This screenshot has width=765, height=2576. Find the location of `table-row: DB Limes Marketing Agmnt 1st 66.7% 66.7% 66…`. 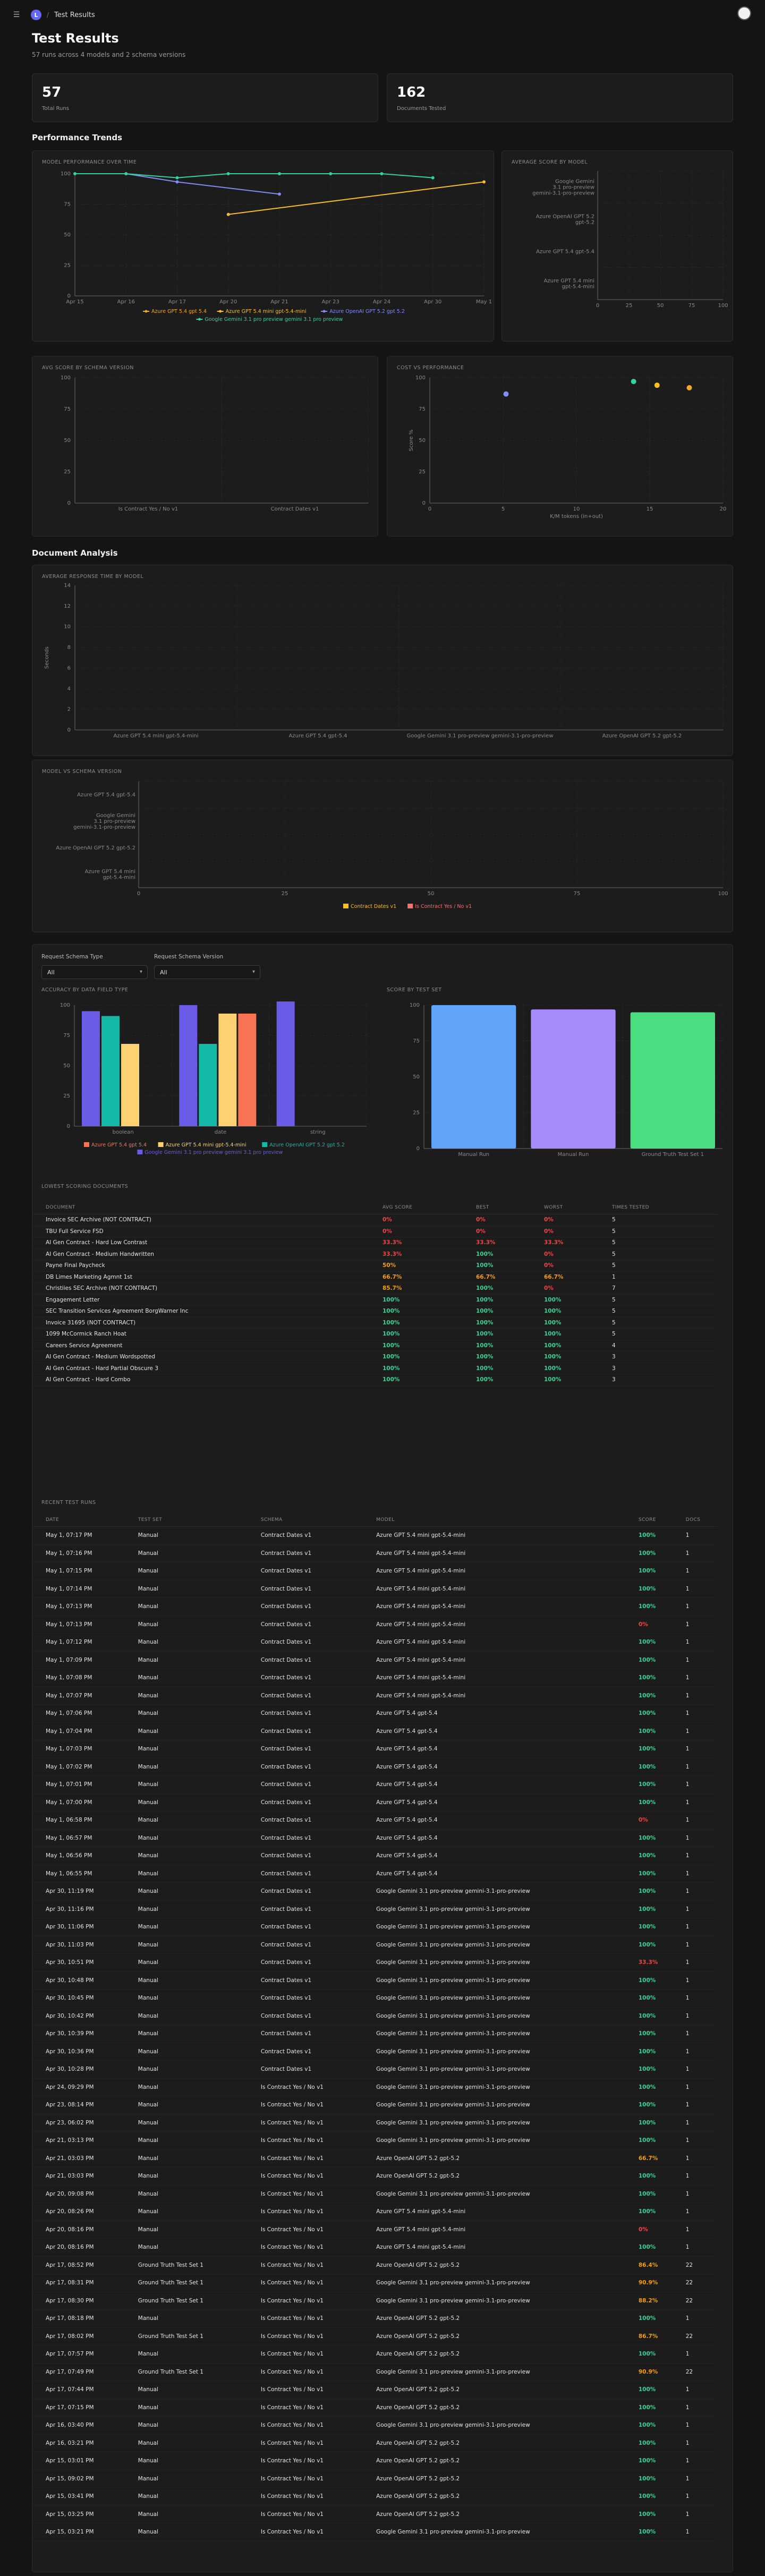

table-row: DB Limes Marketing Agmnt 1st 66.7% 66.7% 66… is located at coordinates (374, 1277).